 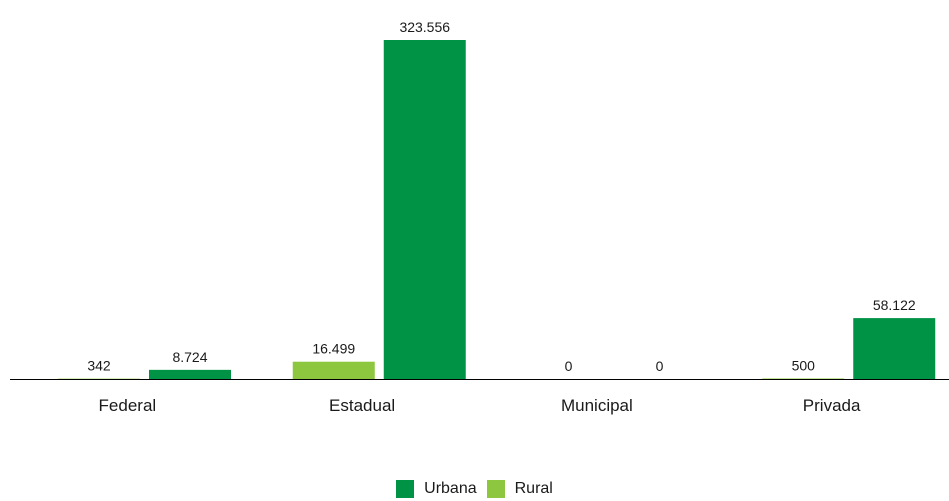 I want to click on bar-federal-urbana, so click(x=190, y=374).